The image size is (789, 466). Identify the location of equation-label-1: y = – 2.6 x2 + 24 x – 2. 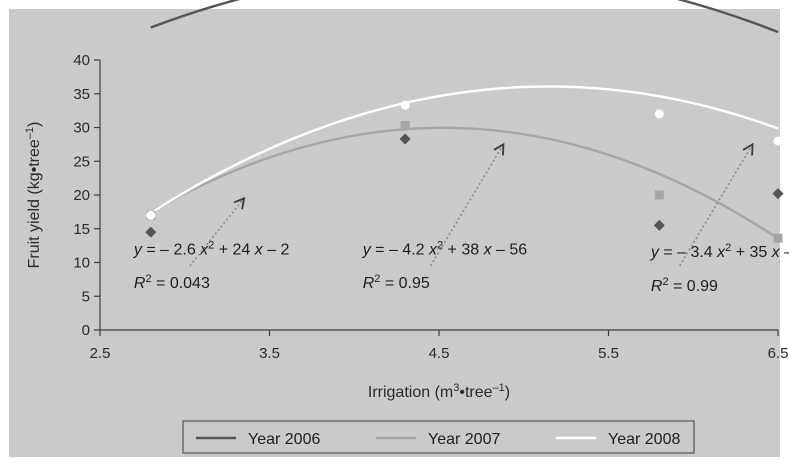
(211, 248).